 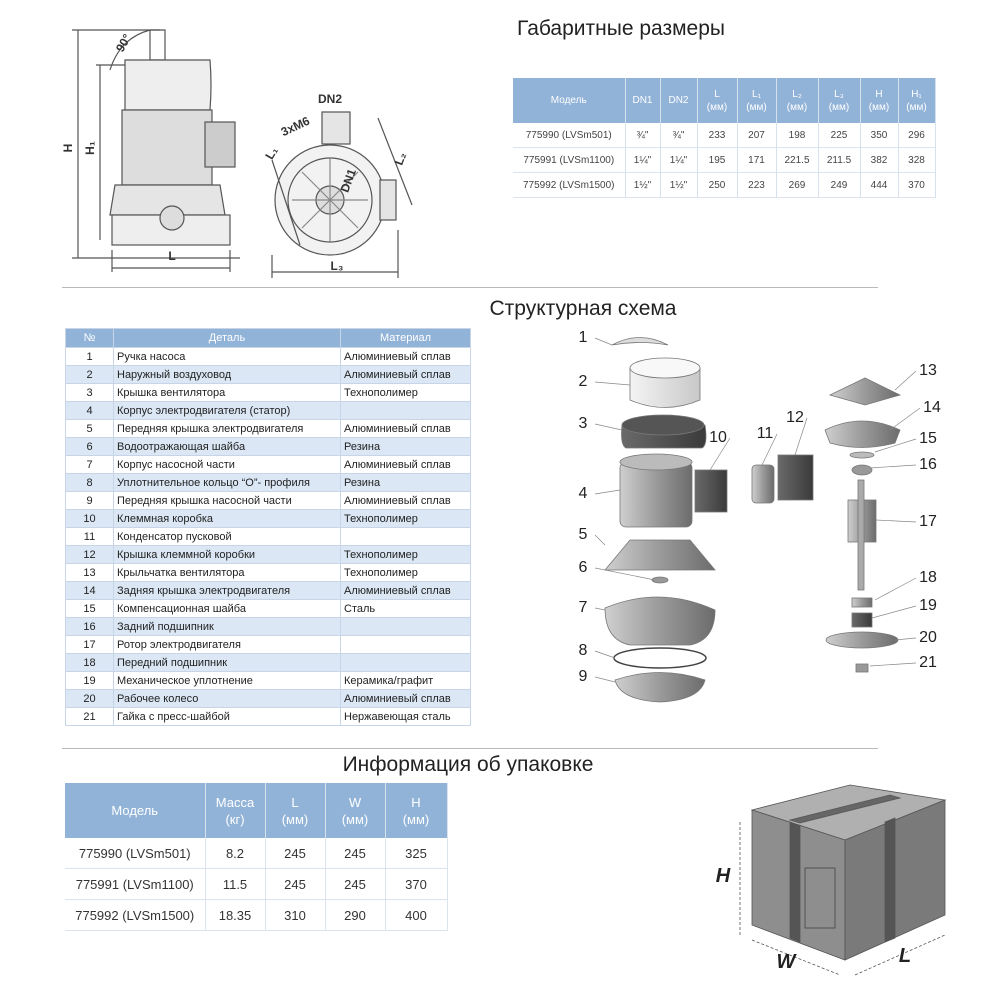 I want to click on cell: Корпус электродвигателя (статор), so click(x=227, y=410).